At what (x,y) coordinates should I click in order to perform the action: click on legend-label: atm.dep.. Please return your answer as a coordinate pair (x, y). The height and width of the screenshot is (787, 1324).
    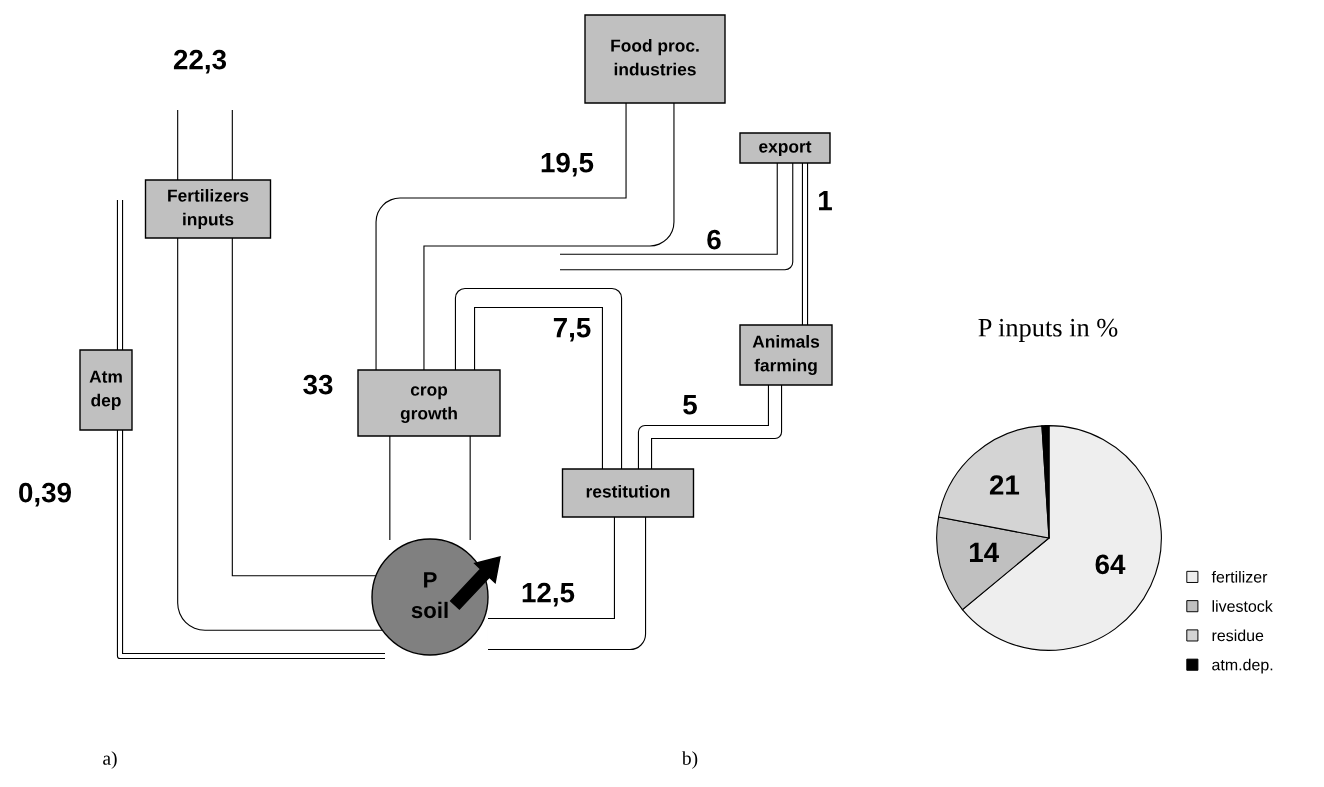
    Looking at the image, I should click on (1242, 666).